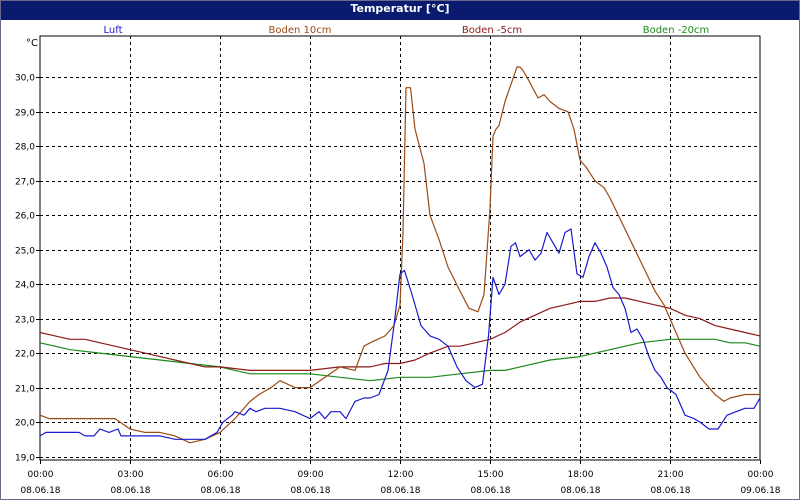 The image size is (800, 500). I want to click on y-tick-label: 20,0, so click(25, 424).